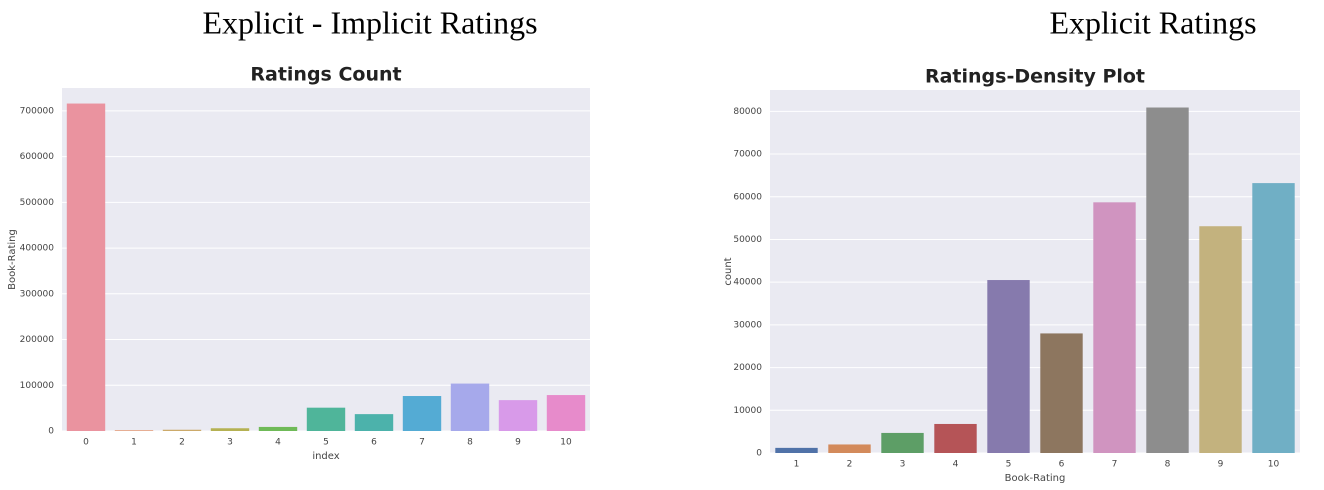  What do you see at coordinates (1035, 77) in the screenshot?
I see `chart-title: Ratings-Density Plot` at bounding box center [1035, 77].